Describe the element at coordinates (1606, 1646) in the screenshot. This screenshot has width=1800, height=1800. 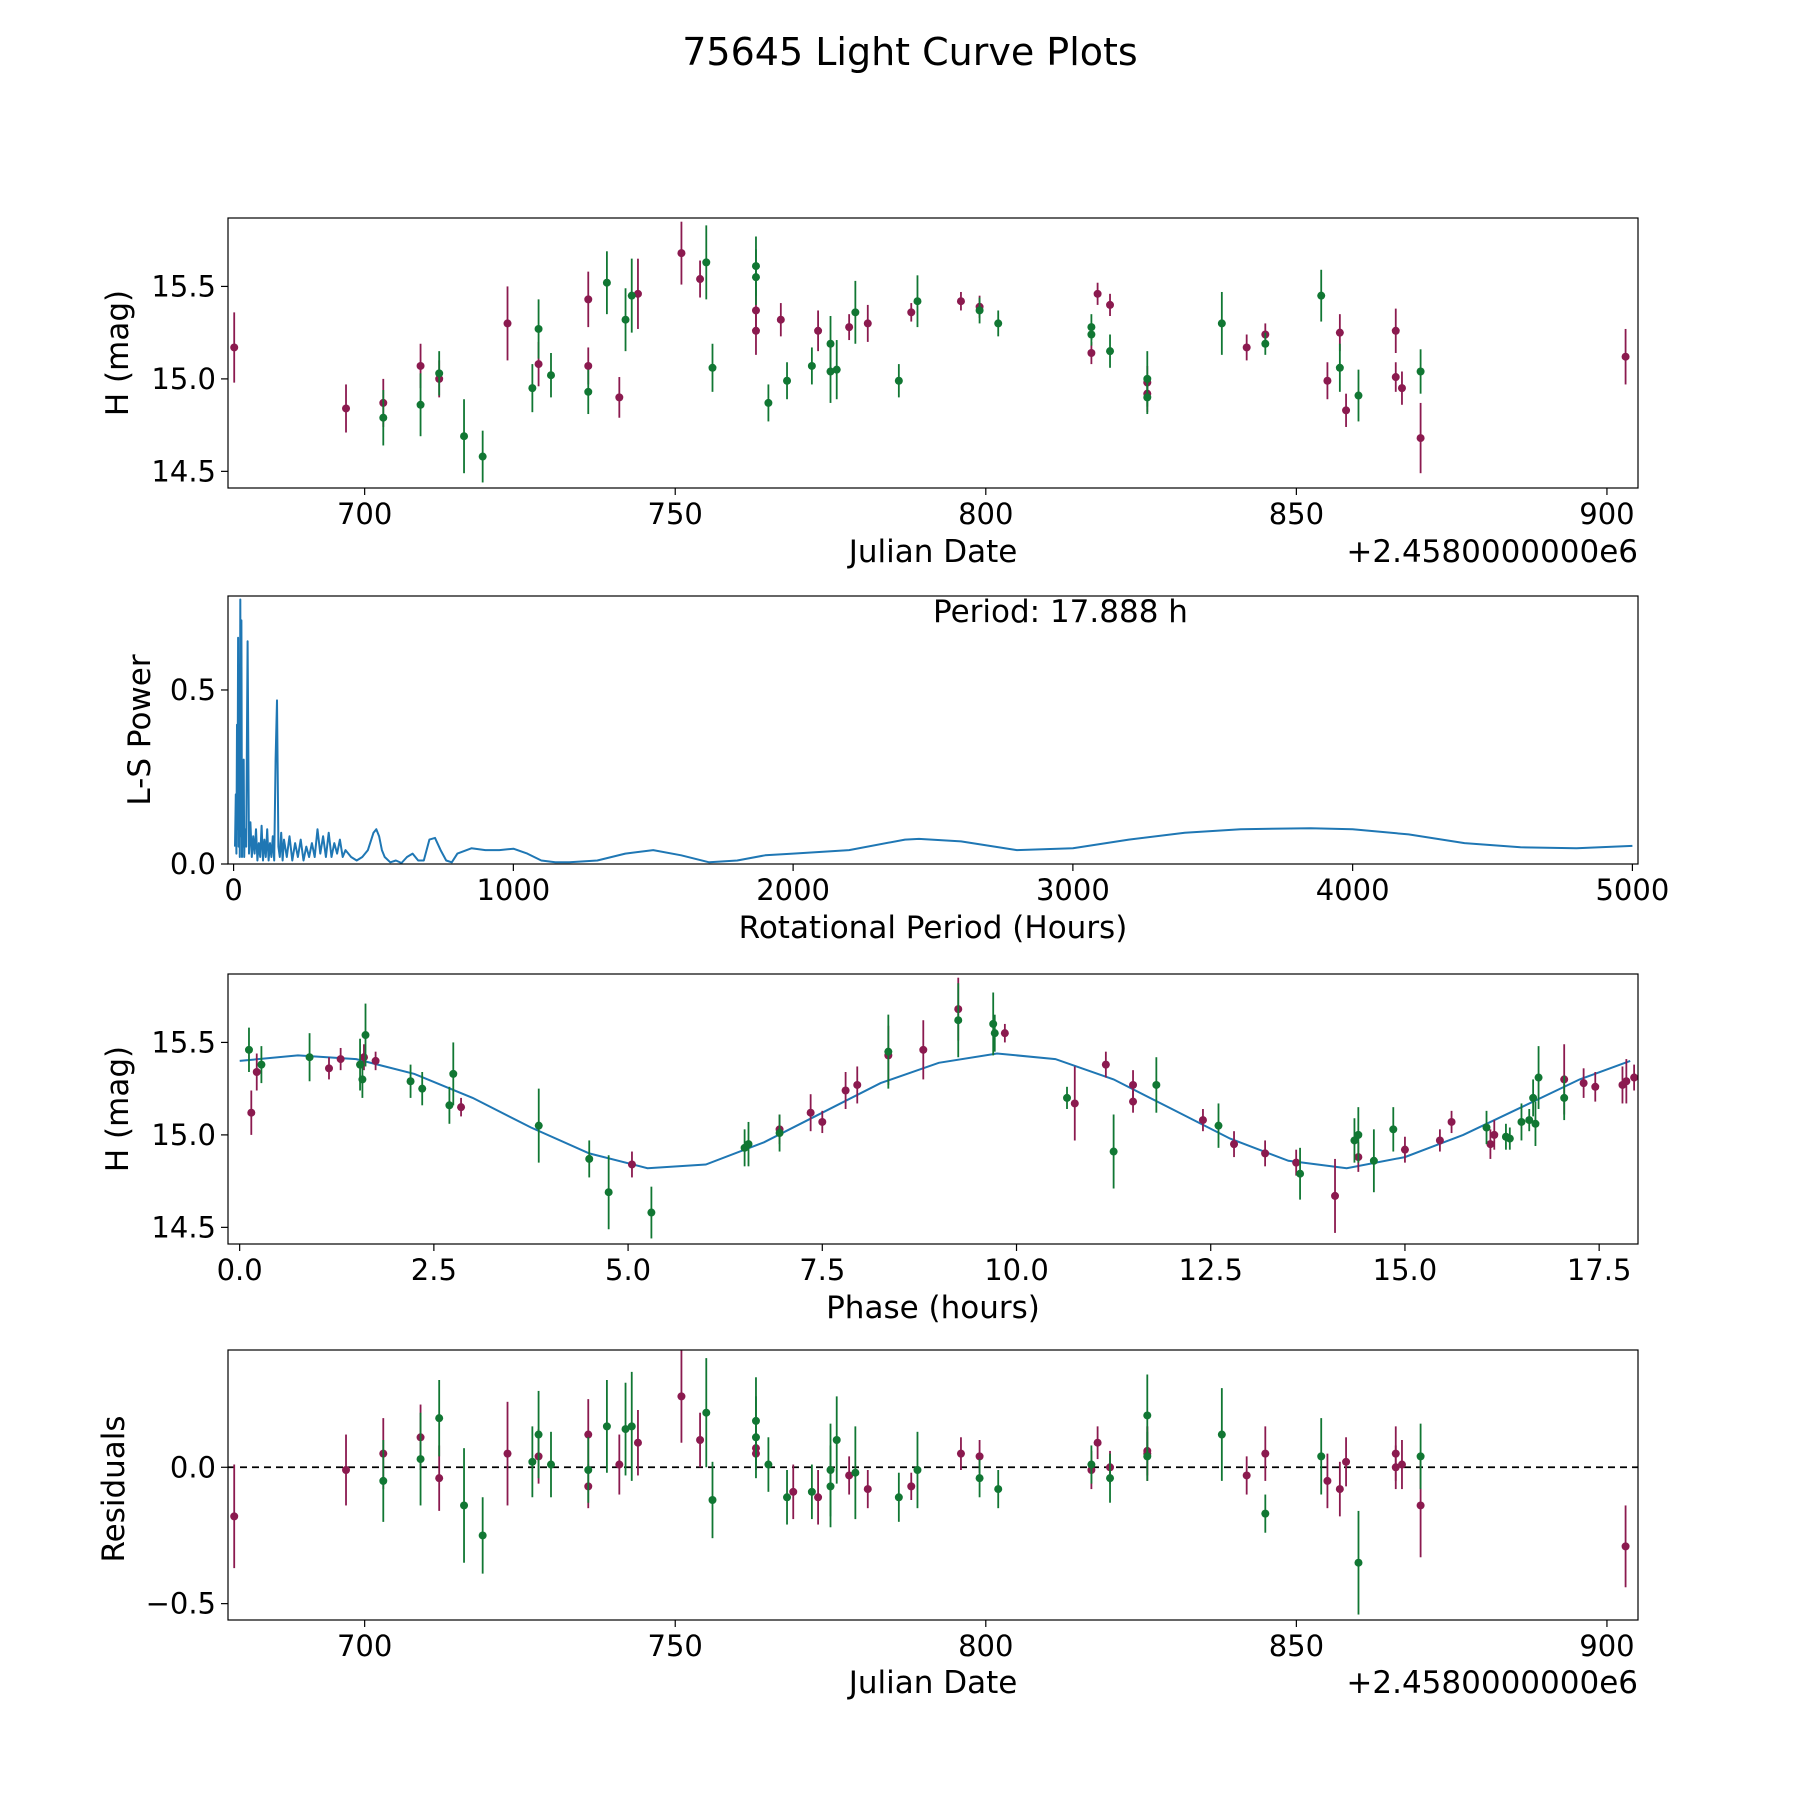
I see `residuals-xtick-label: 900` at that location.